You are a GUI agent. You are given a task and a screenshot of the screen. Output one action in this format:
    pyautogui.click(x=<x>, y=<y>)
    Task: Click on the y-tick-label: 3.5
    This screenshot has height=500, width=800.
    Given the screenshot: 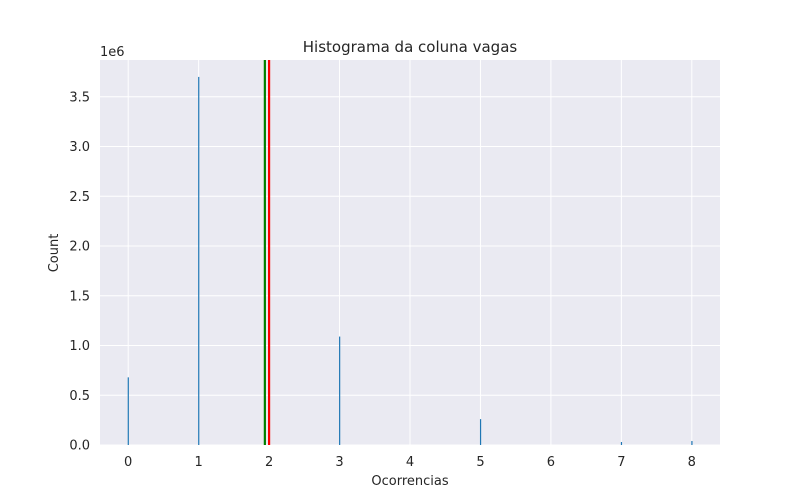 What is the action you would take?
    pyautogui.click(x=79, y=97)
    